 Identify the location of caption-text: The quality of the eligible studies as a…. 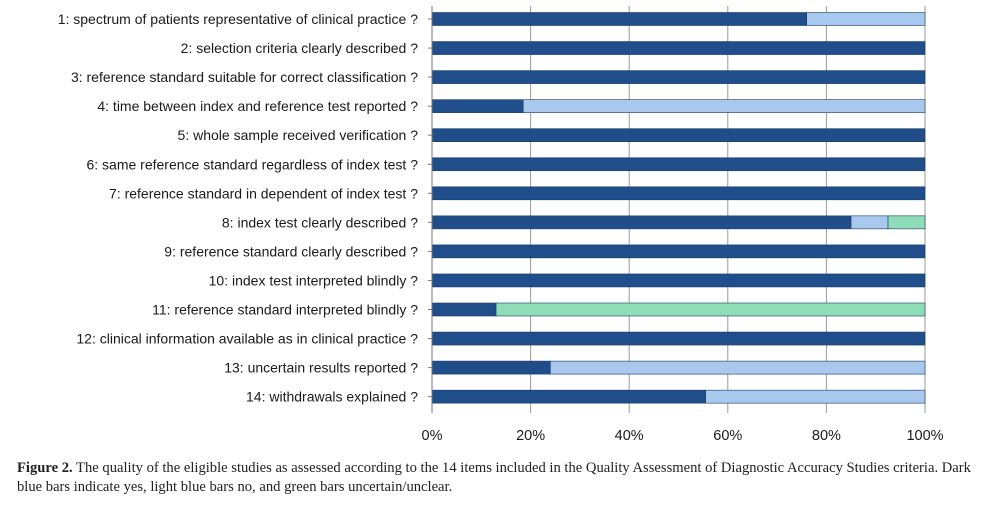
(494, 477).